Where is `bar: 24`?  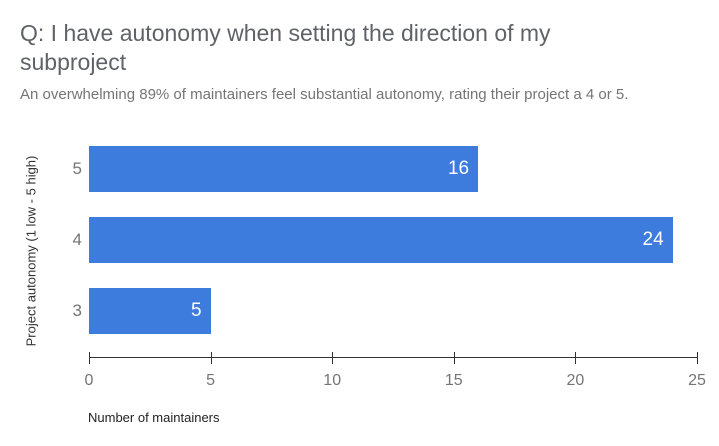
bar: 24 is located at coordinates (381, 240).